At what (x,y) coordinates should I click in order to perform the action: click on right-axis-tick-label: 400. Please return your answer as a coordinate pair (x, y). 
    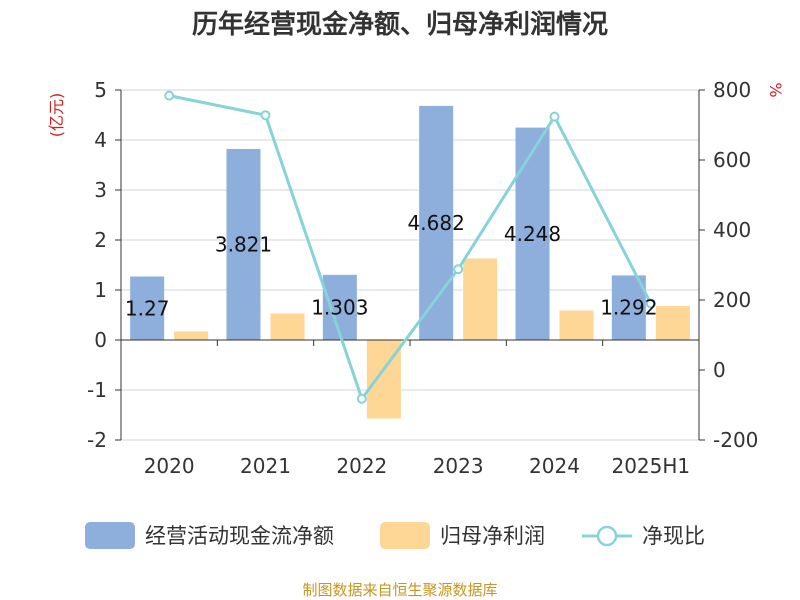
    Looking at the image, I should click on (732, 230).